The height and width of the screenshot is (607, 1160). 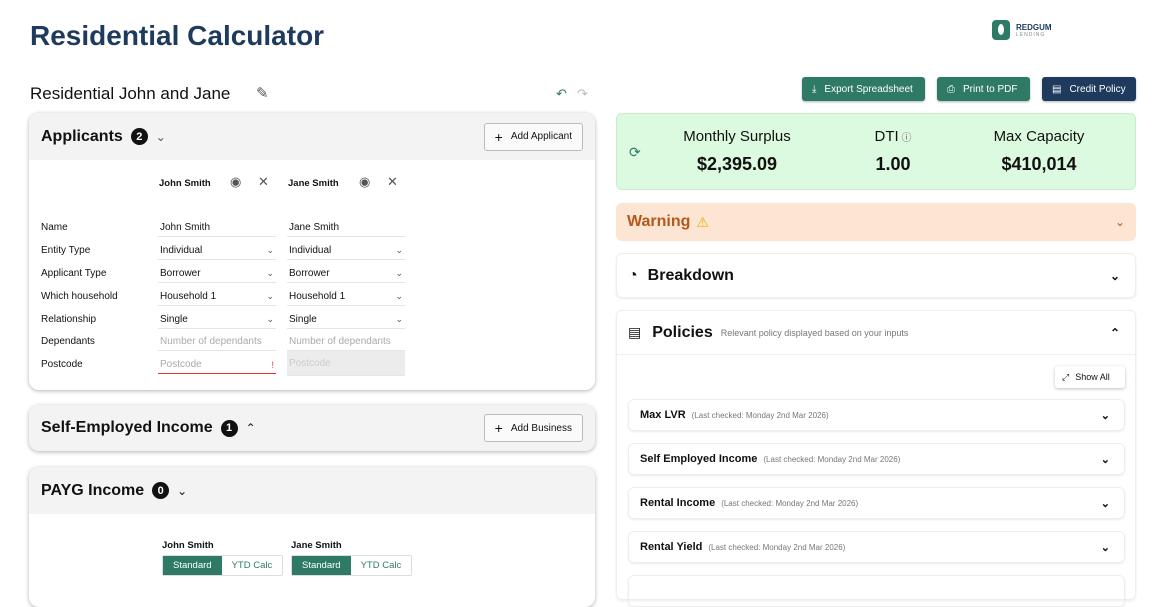 I want to click on policy-item-partial, so click(x=876, y=591).